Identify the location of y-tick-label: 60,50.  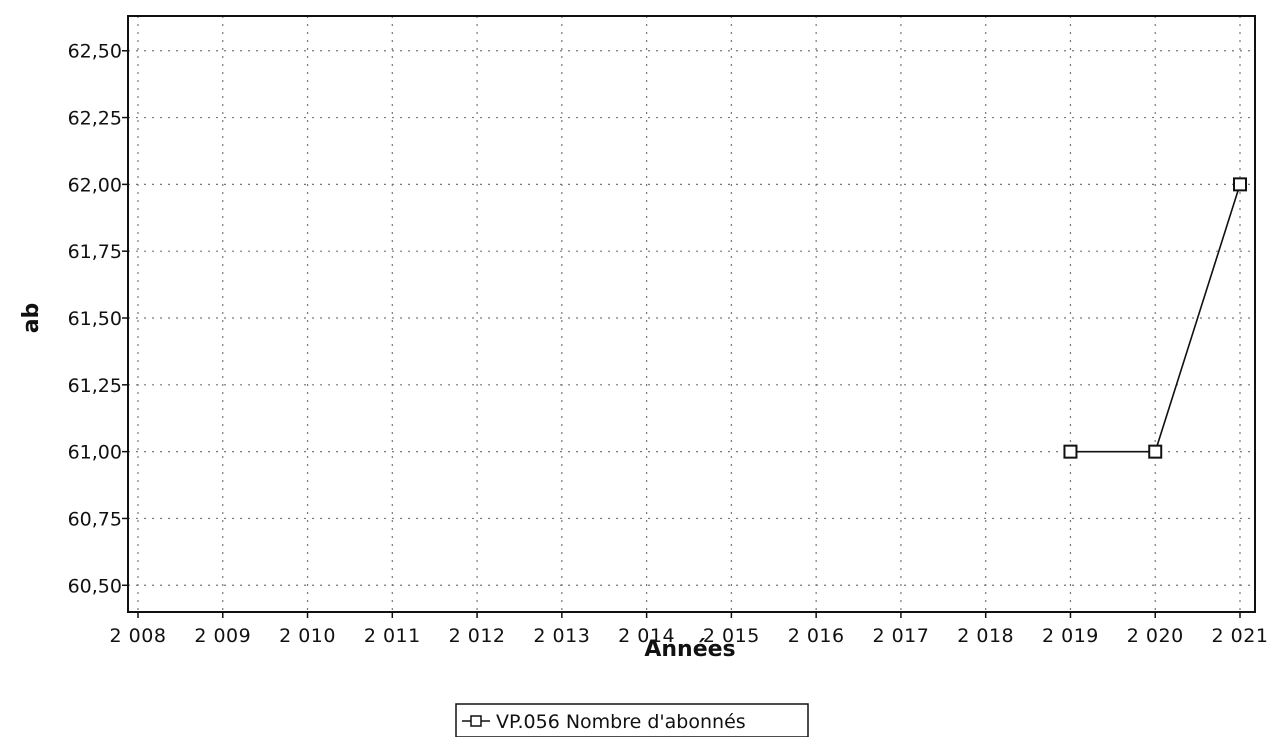
(95, 586).